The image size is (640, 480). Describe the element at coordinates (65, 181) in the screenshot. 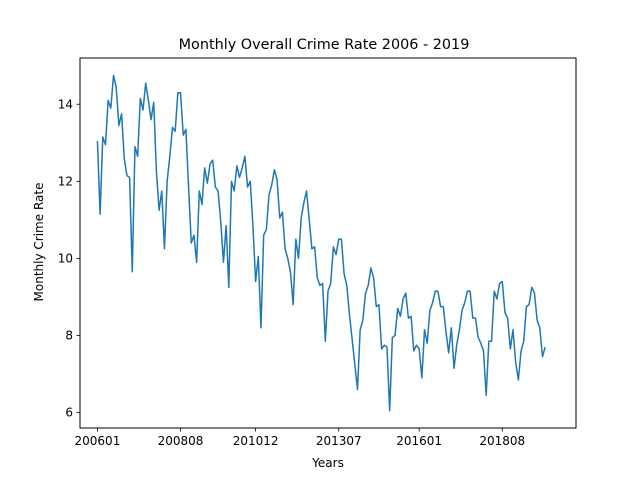

I see `y-tick-label: 12` at that location.